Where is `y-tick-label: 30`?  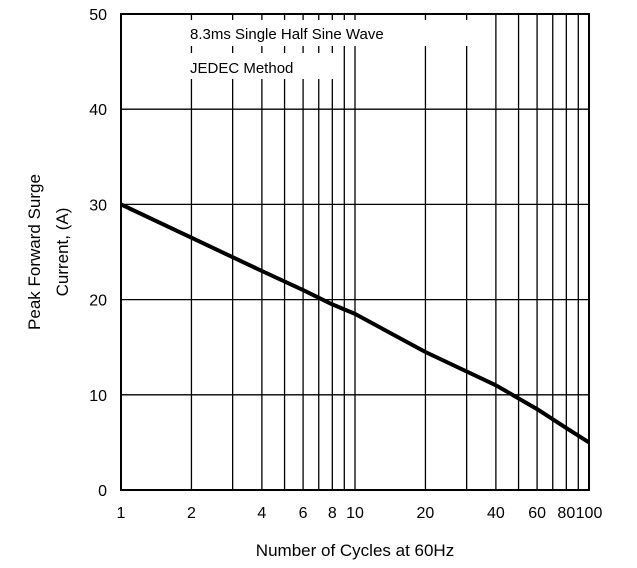
y-tick-label: 30 is located at coordinates (98, 205).